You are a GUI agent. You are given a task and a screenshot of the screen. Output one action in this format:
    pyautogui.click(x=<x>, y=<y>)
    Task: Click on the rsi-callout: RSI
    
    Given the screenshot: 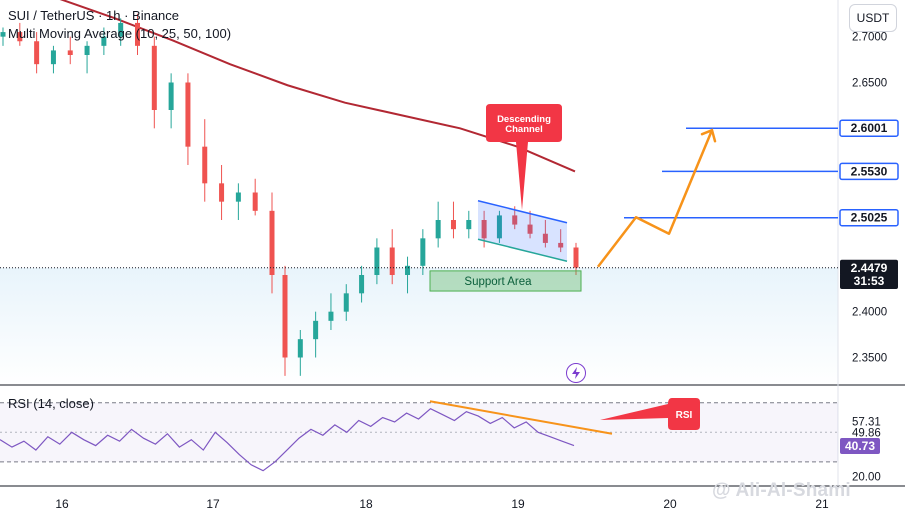 What is the action you would take?
    pyautogui.click(x=650, y=414)
    